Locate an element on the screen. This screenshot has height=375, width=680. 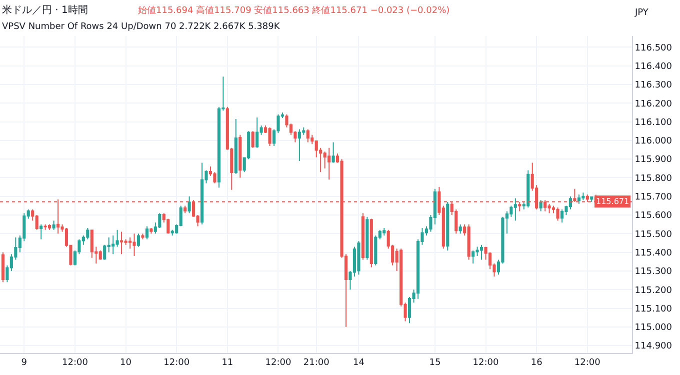
y-tick-label: 114.900 is located at coordinates (653, 347).